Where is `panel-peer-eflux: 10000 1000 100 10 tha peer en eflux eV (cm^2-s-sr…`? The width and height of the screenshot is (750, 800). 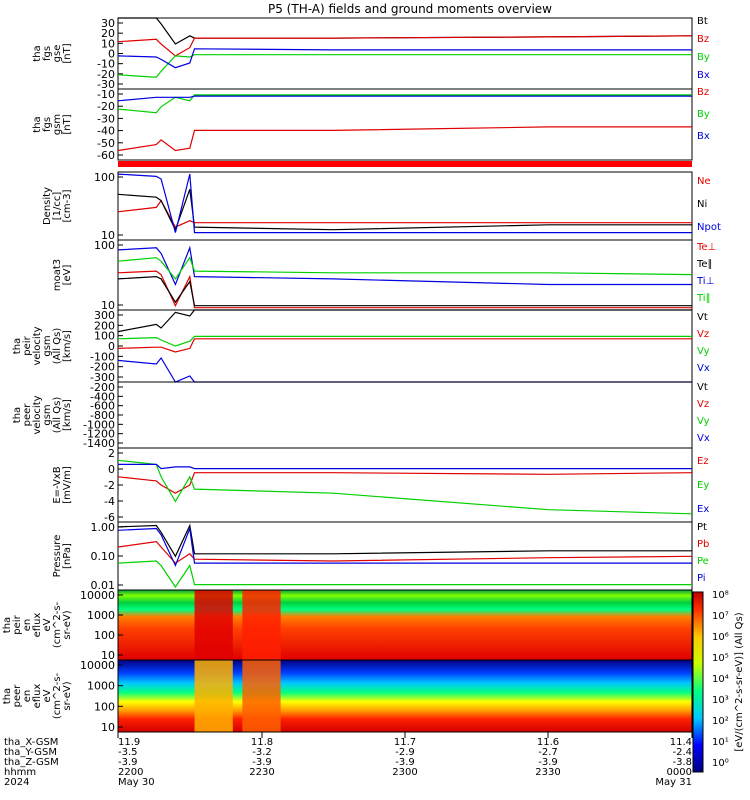 panel-peer-eflux: 10000 1000 100 10 tha peer en eflux eV (cm^2-s-sr… is located at coordinates (347, 696).